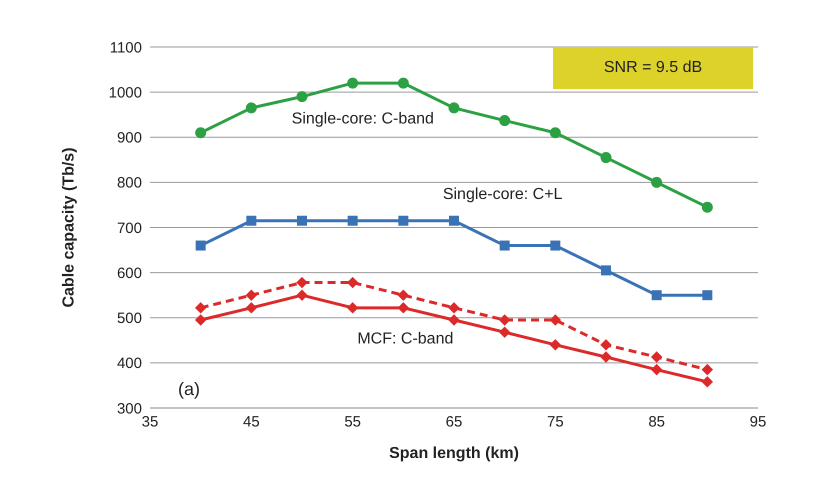 The image size is (830, 485). What do you see at coordinates (189, 388) in the screenshot?
I see `annotation: (a)` at bounding box center [189, 388].